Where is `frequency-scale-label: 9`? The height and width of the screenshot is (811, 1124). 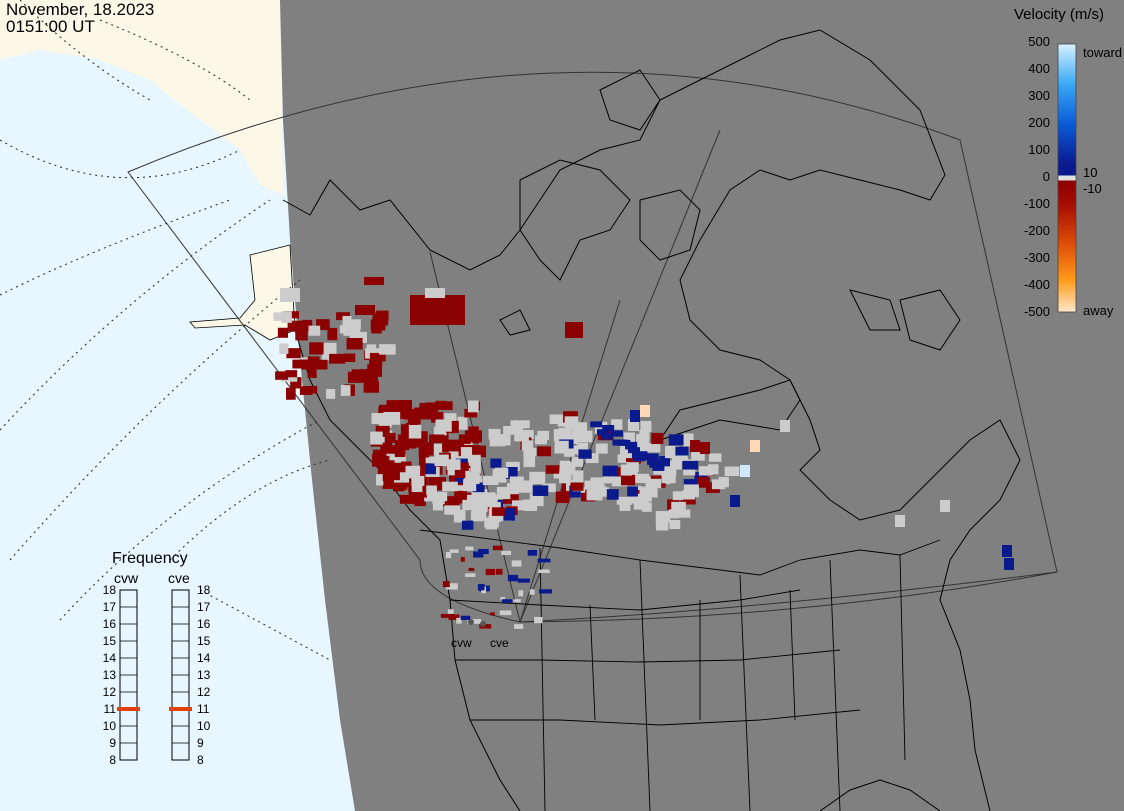
frequency-scale-label: 9 is located at coordinates (112, 743).